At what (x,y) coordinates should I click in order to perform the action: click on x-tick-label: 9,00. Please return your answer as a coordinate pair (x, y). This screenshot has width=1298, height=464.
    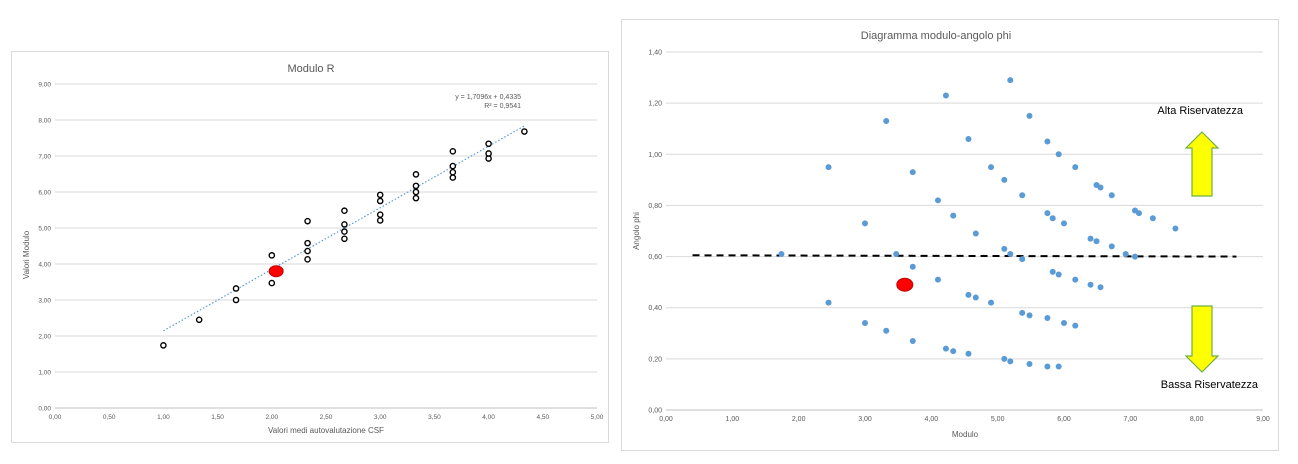
    Looking at the image, I should click on (1263, 419).